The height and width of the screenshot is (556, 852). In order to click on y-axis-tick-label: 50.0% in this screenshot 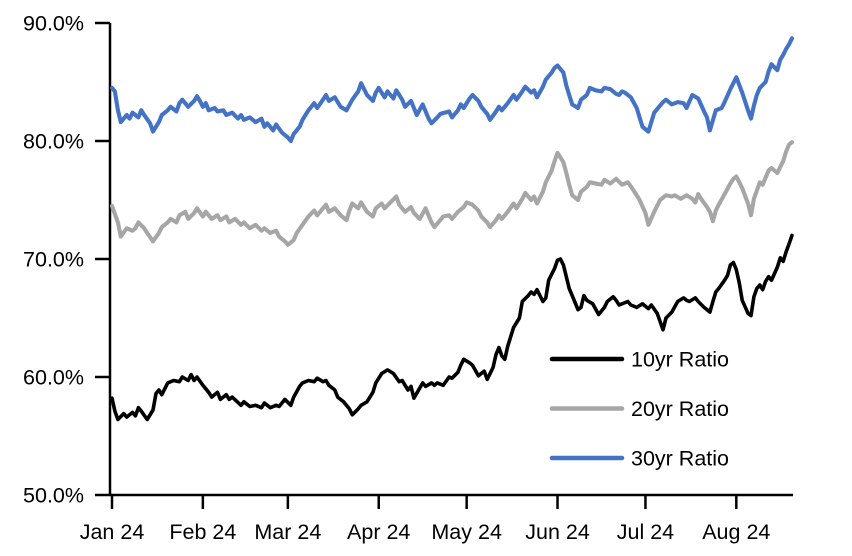, I will do `click(53, 496)`.